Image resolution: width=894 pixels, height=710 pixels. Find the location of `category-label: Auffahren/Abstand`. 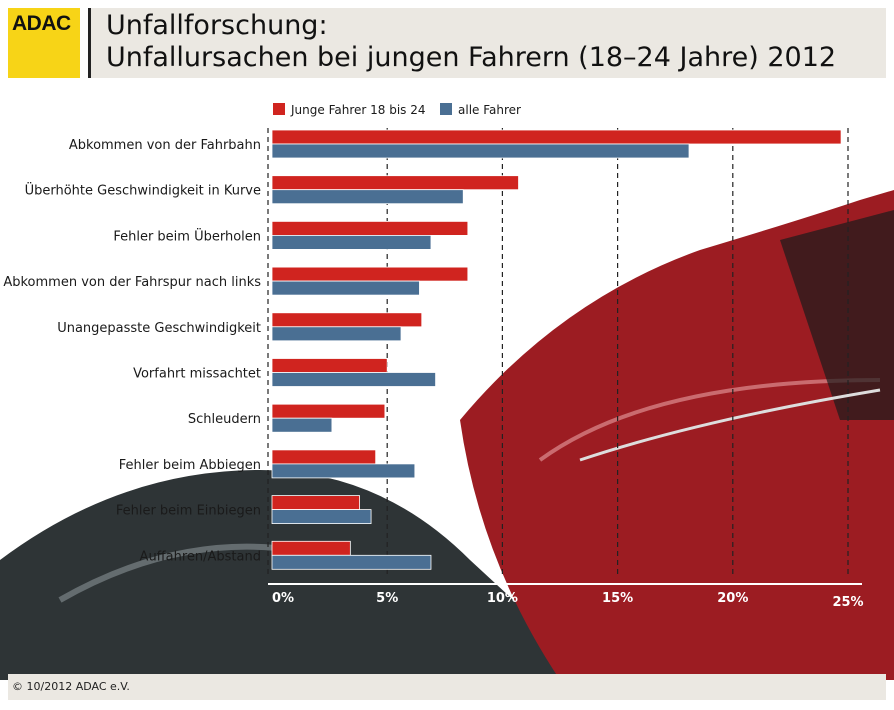

category-label: Auffahren/Abstand is located at coordinates (200, 556).